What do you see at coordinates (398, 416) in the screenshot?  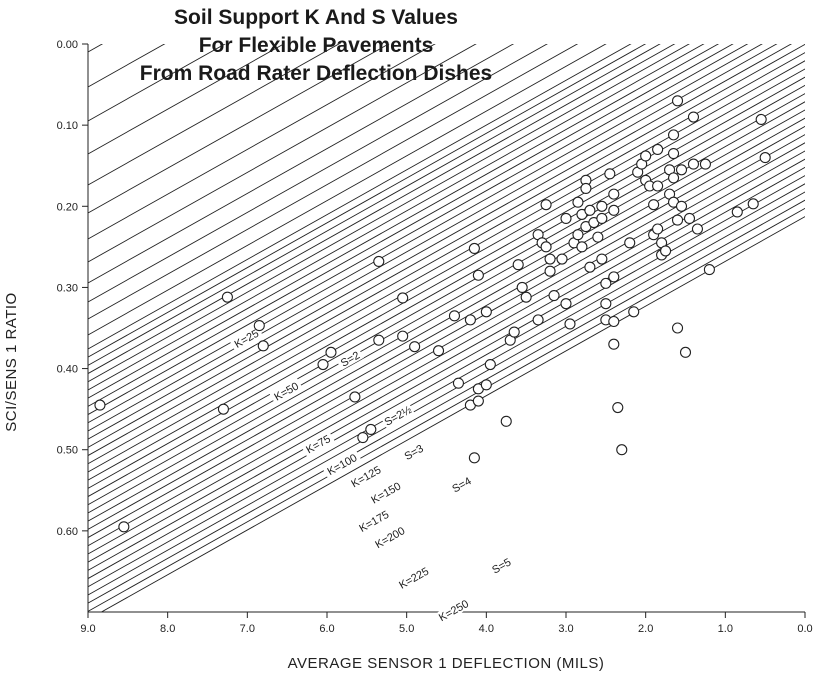 I see `curve-label: S=2½` at bounding box center [398, 416].